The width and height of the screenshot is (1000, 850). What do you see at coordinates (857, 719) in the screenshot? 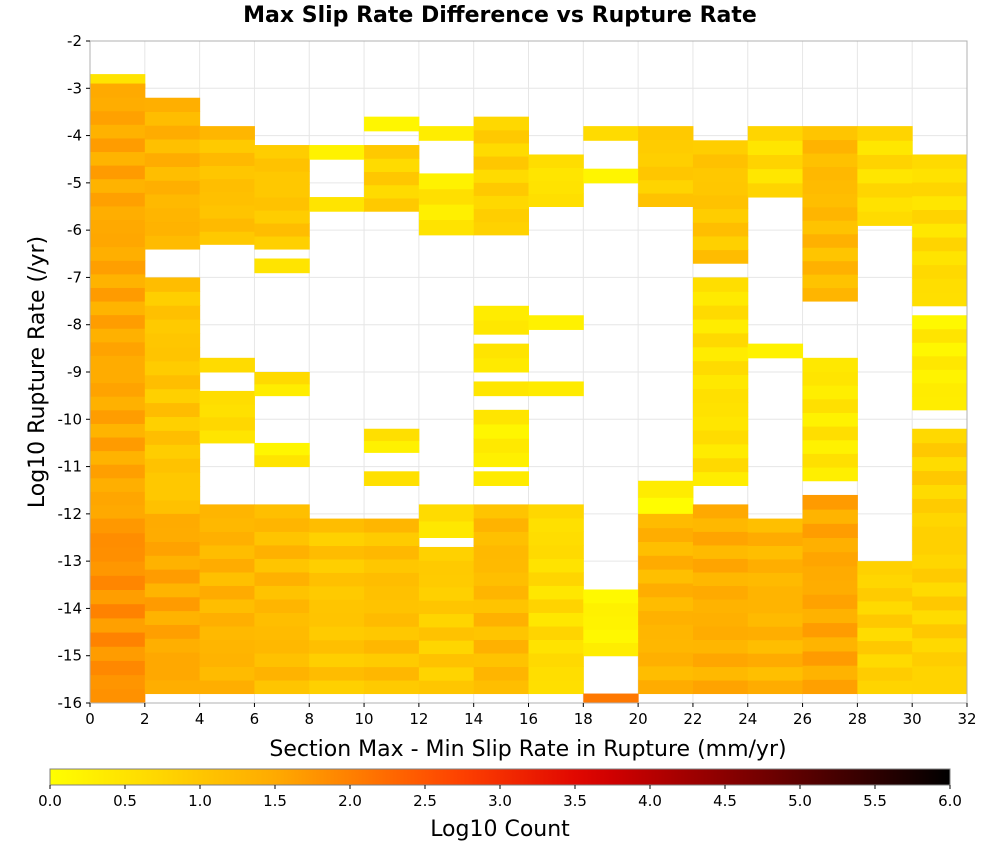
I see `x-tick-label: 28` at bounding box center [857, 719].